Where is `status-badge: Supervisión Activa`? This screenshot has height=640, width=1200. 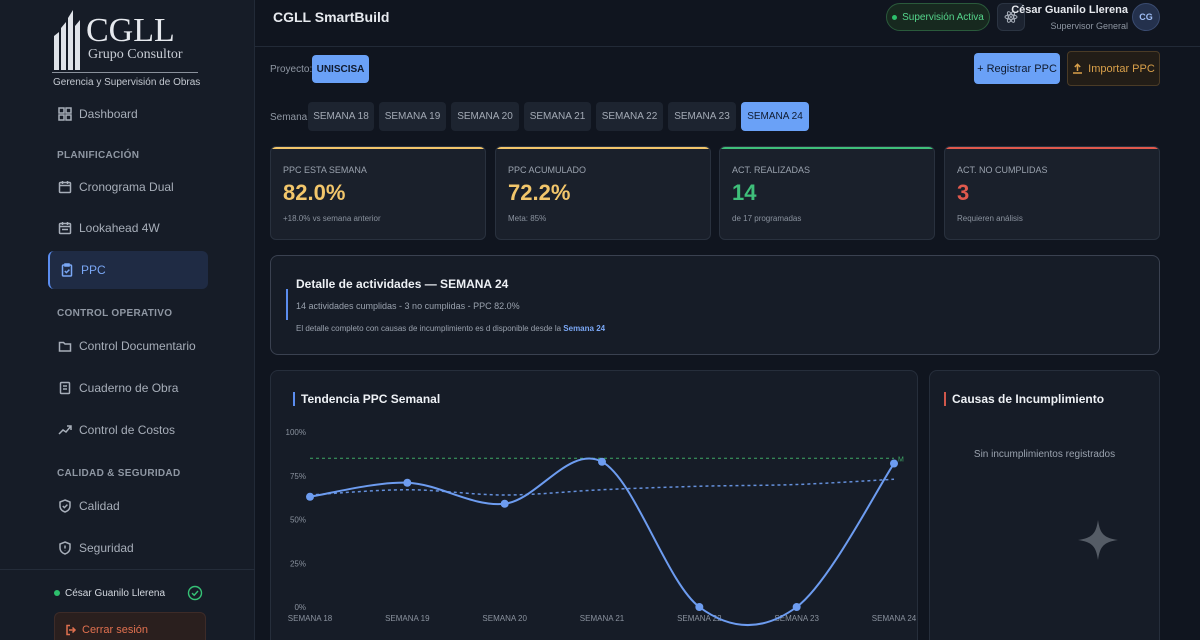 status-badge: Supervisión Activa is located at coordinates (938, 17).